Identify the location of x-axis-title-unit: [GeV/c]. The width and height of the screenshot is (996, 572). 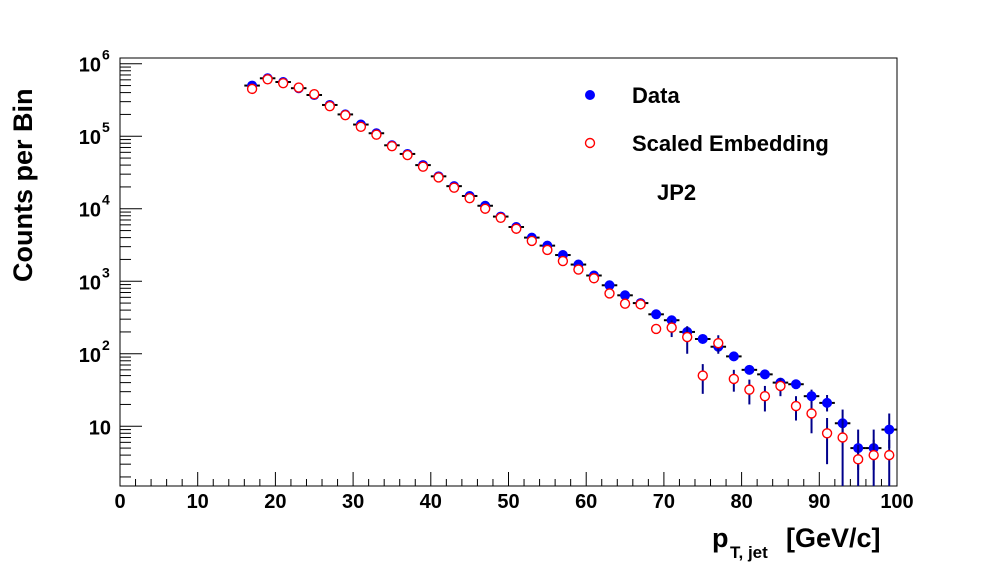
(833, 538).